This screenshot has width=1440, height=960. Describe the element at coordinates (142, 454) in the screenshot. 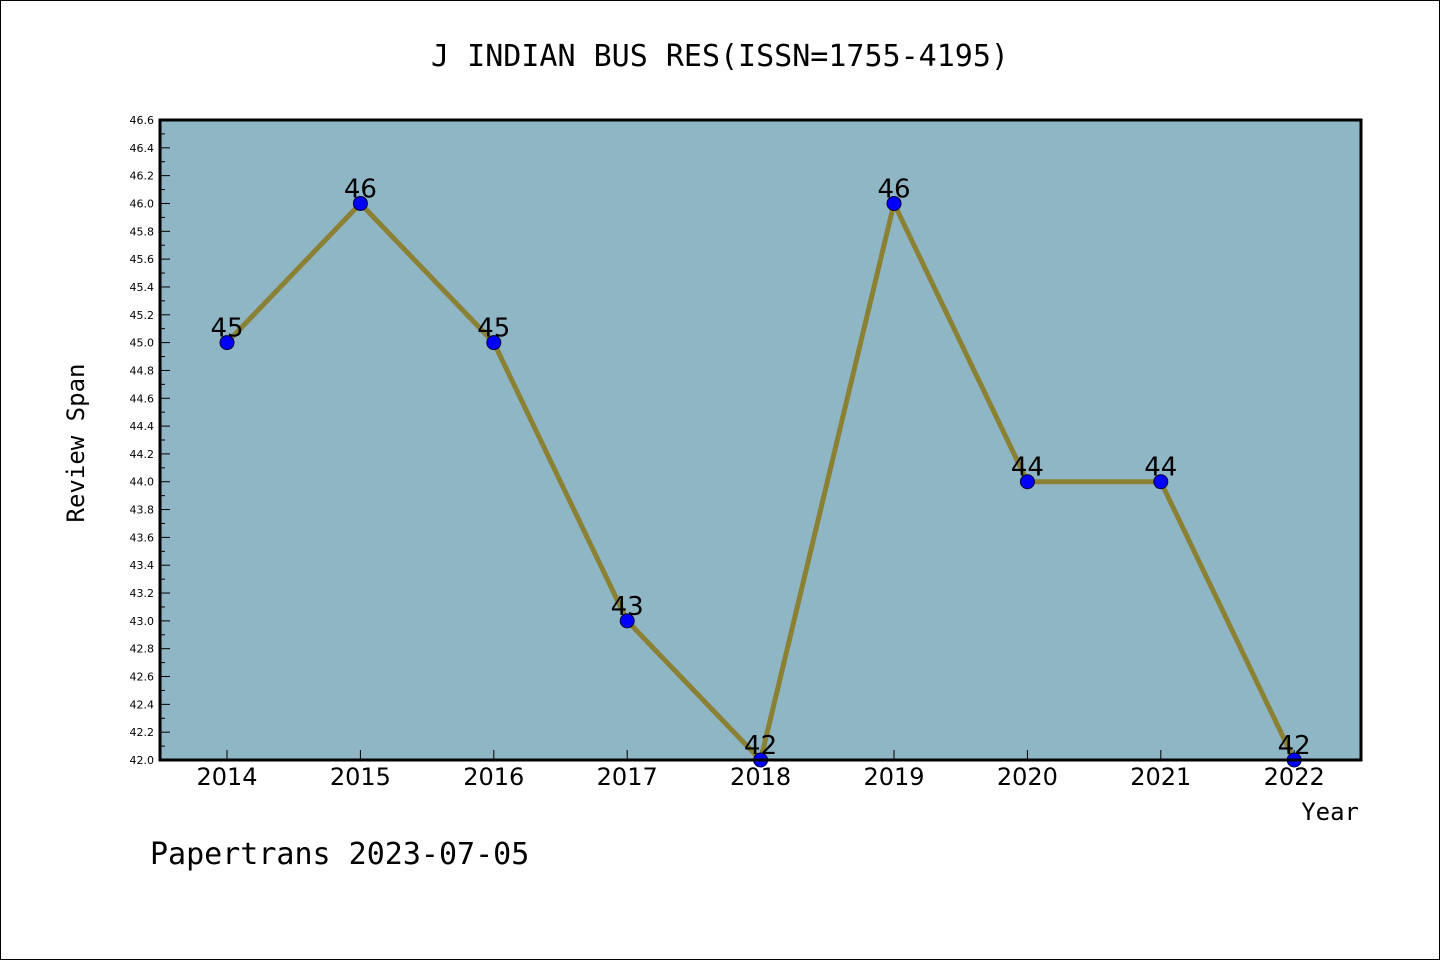

I see `y-tick-label: 44.2` at that location.